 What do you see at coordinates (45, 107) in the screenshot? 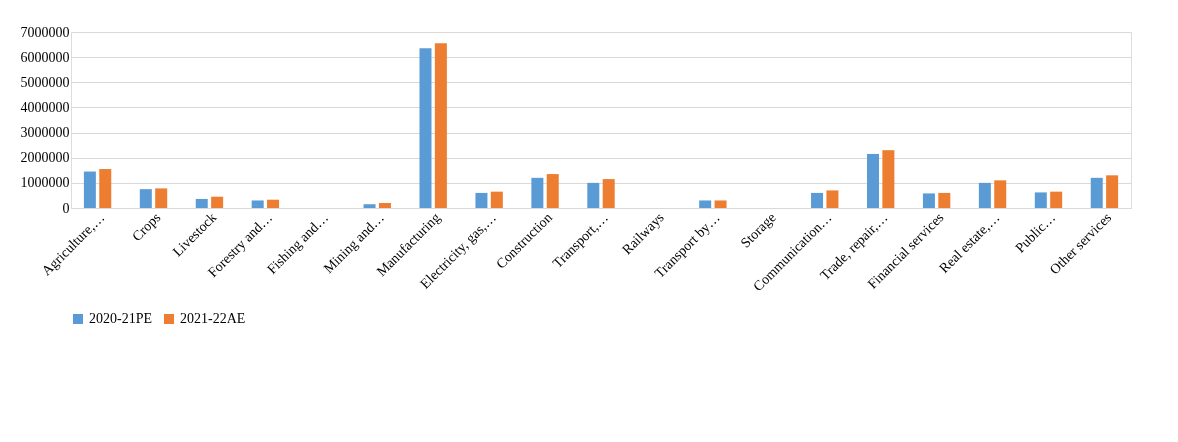
I see `y-tick-label: 4000000` at bounding box center [45, 107].